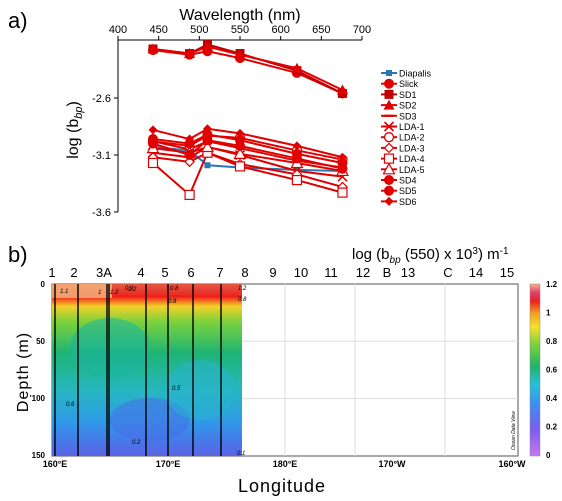  Describe the element at coordinates (64, 292) in the screenshot. I see `contour-label: 1.1` at that location.